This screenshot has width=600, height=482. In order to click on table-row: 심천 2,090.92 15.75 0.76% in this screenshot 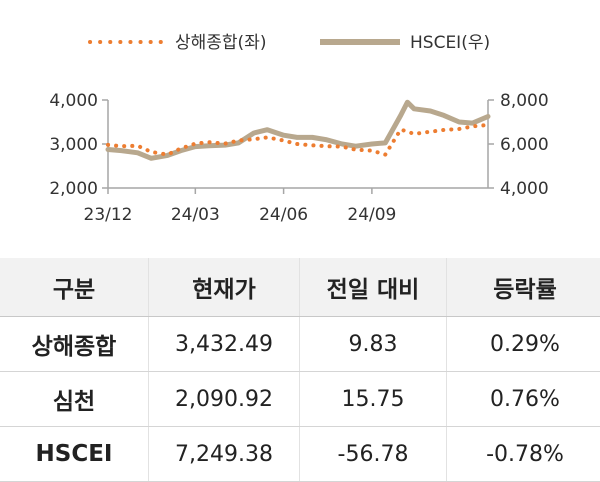, I will do `click(300, 399)`.